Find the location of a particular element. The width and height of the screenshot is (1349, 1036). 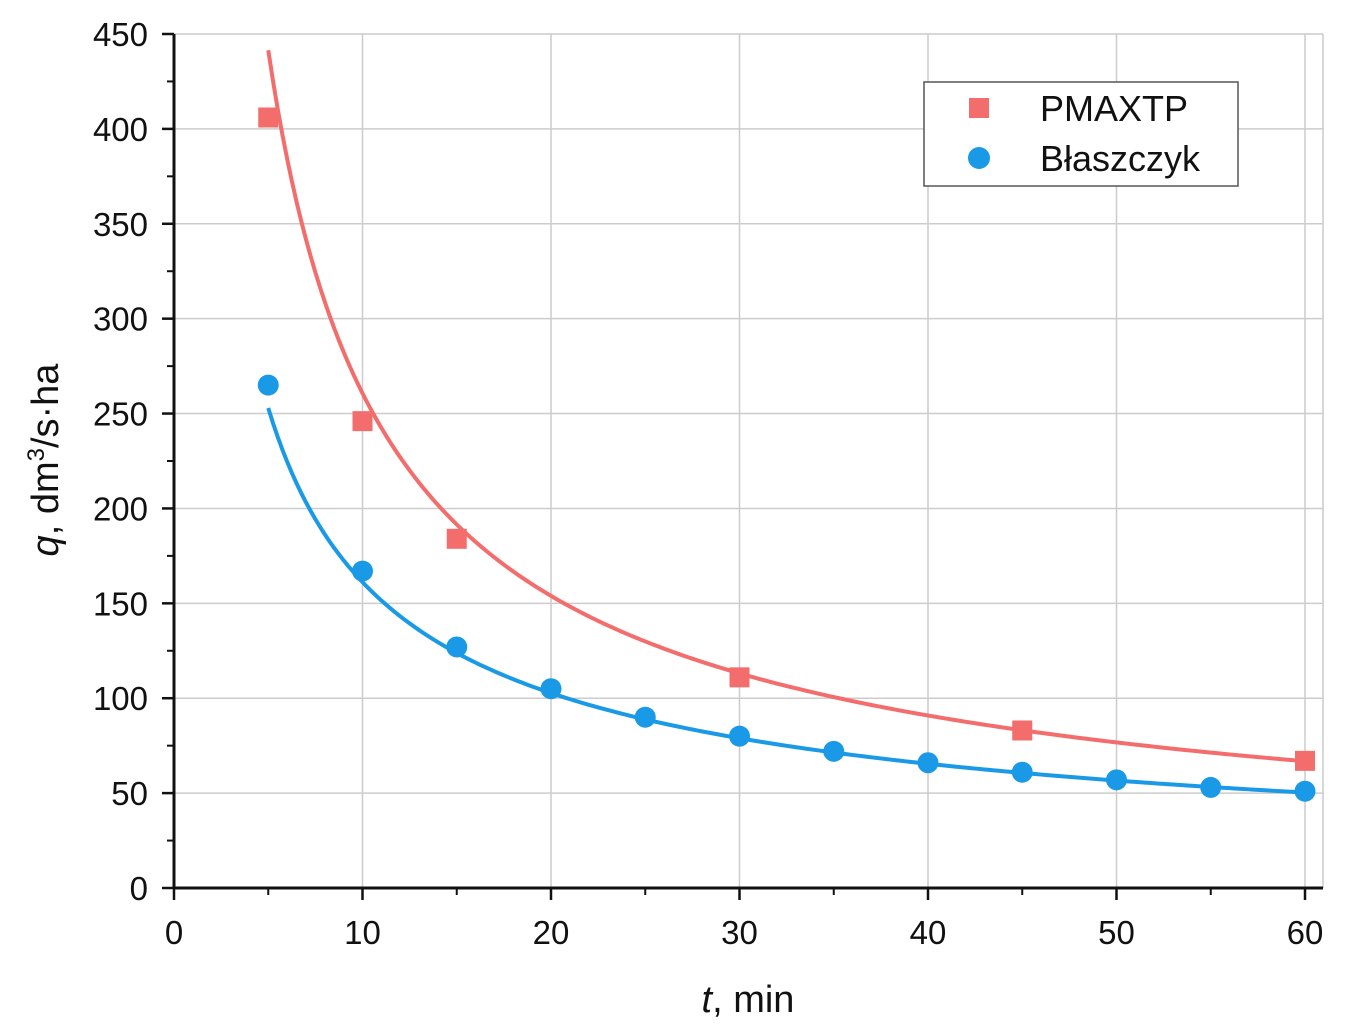

y-tick-label: 50 is located at coordinates (129, 793).